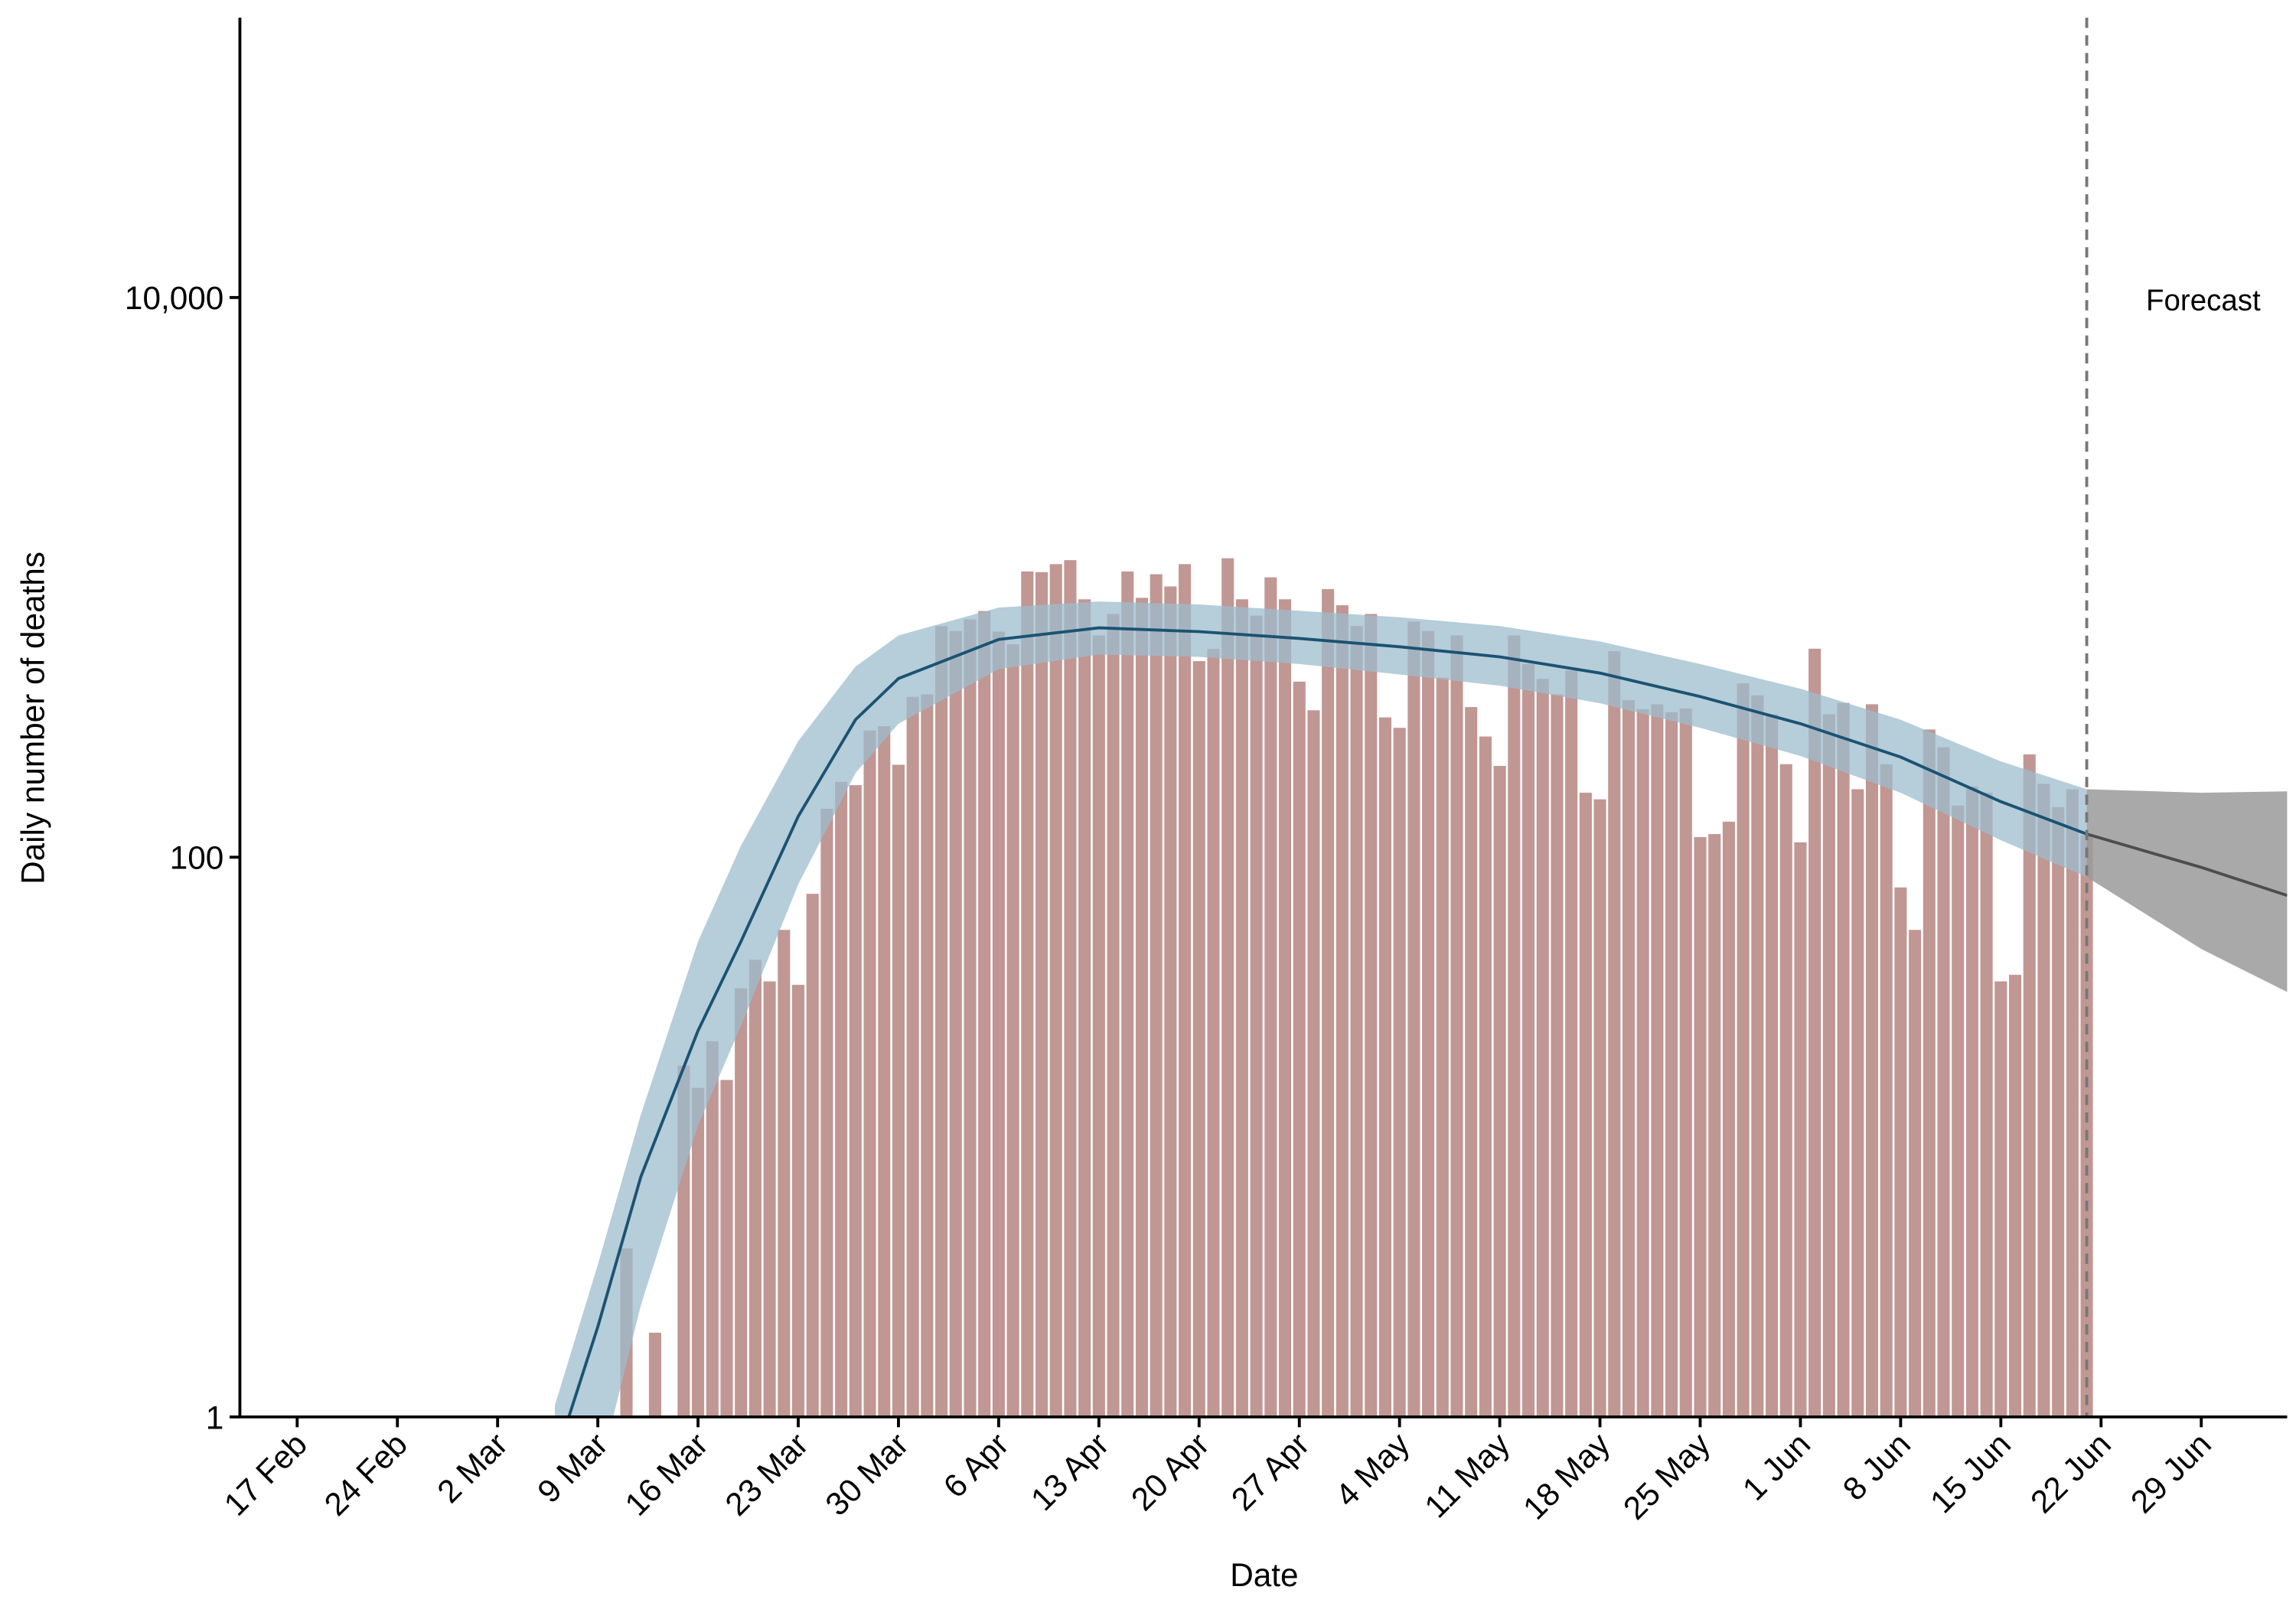 This screenshot has height=1606, width=2296. I want to click on y-tick-label: 100, so click(197, 858).